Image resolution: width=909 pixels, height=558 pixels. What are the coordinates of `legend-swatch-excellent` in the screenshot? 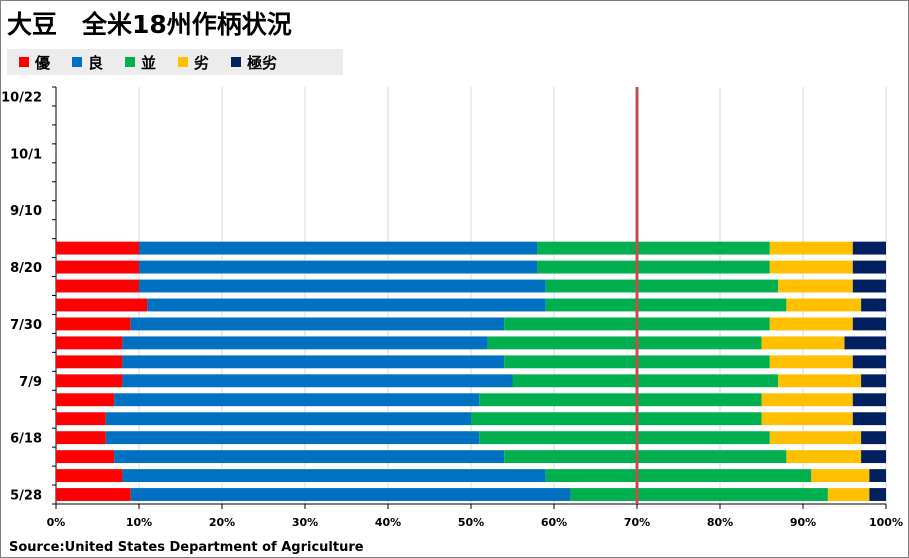 It's located at (24, 62).